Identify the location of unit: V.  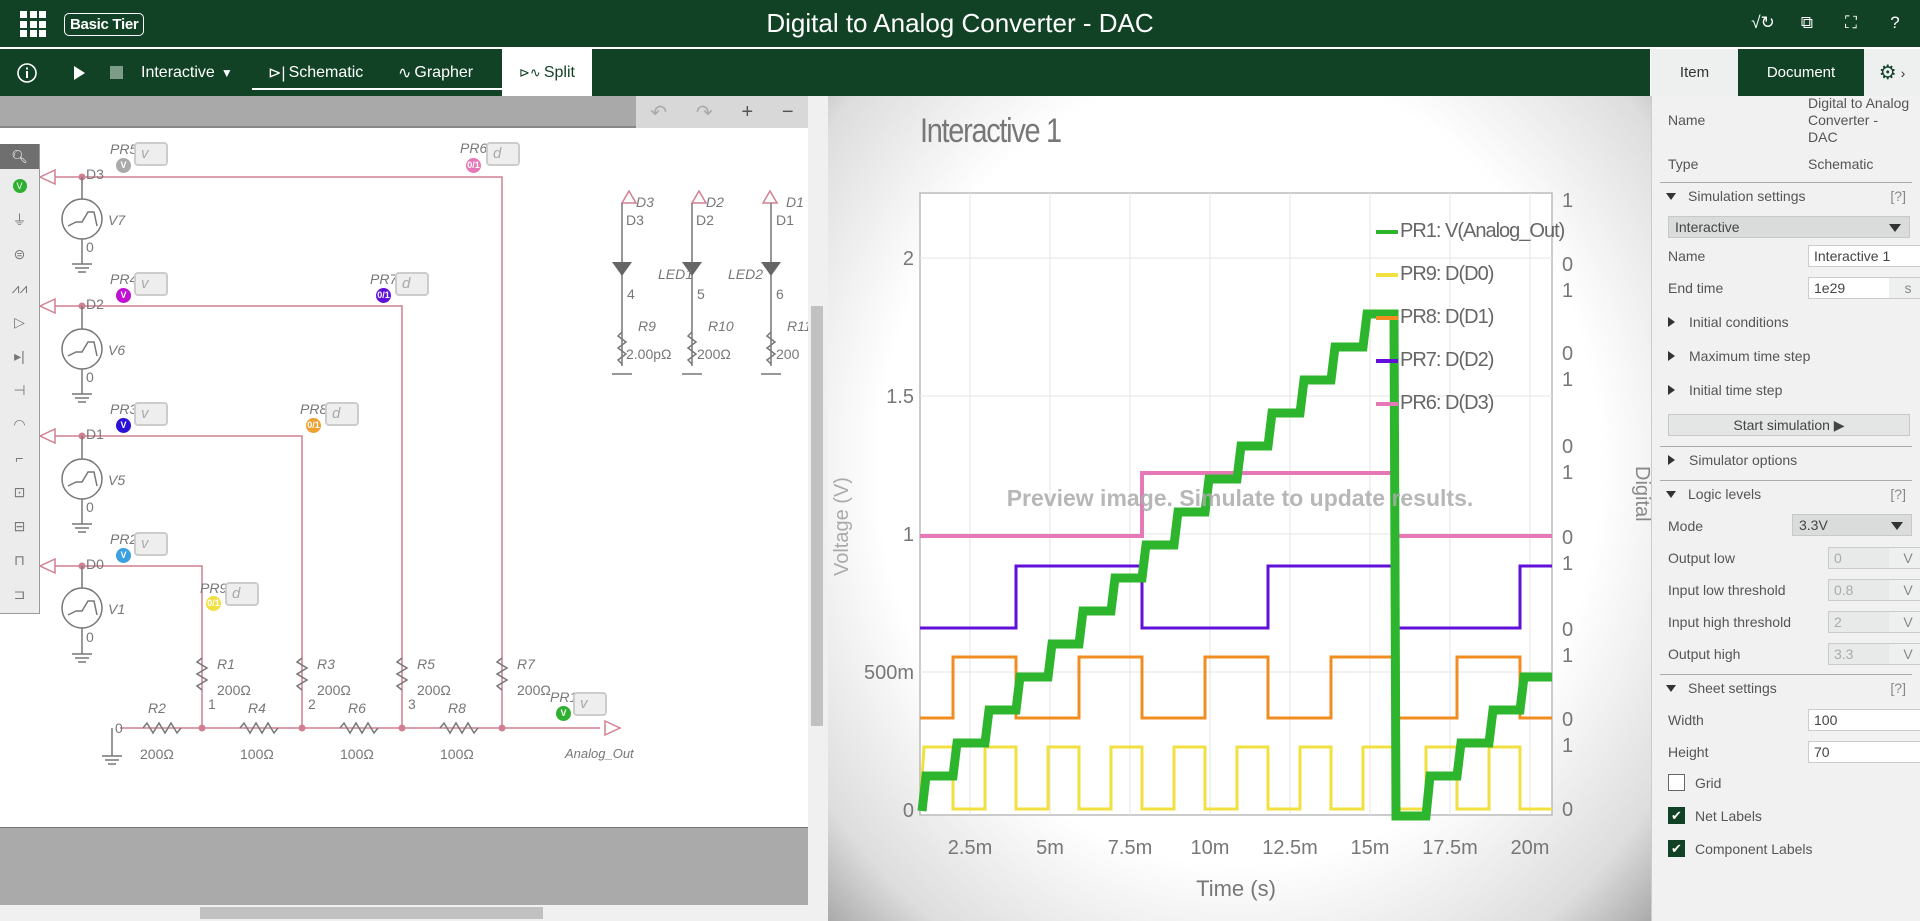
(1904, 590).